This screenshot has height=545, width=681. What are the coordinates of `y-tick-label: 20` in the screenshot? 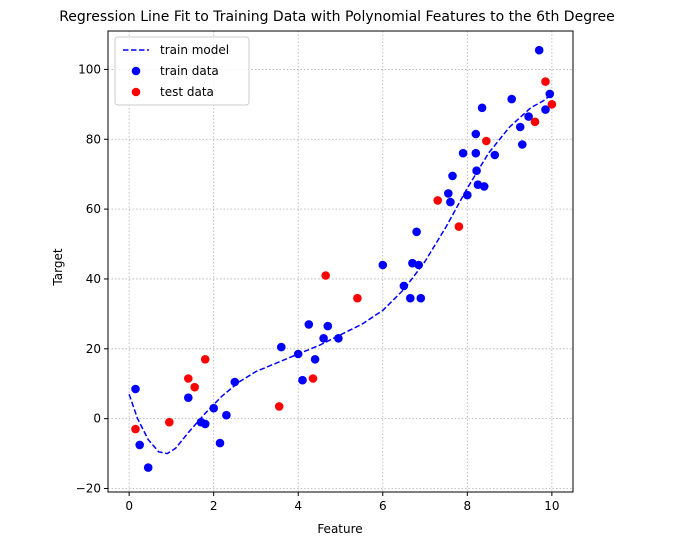 It's located at (93, 349).